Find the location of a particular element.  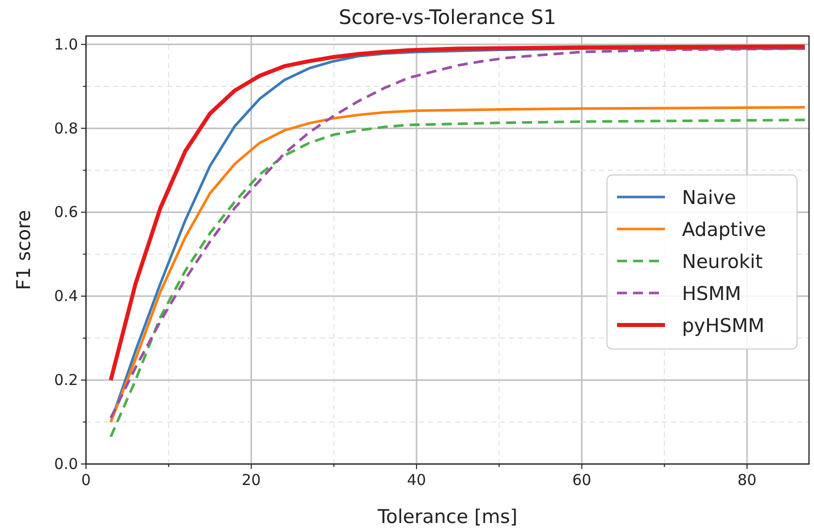

x-tick-label: 80 is located at coordinates (747, 480).